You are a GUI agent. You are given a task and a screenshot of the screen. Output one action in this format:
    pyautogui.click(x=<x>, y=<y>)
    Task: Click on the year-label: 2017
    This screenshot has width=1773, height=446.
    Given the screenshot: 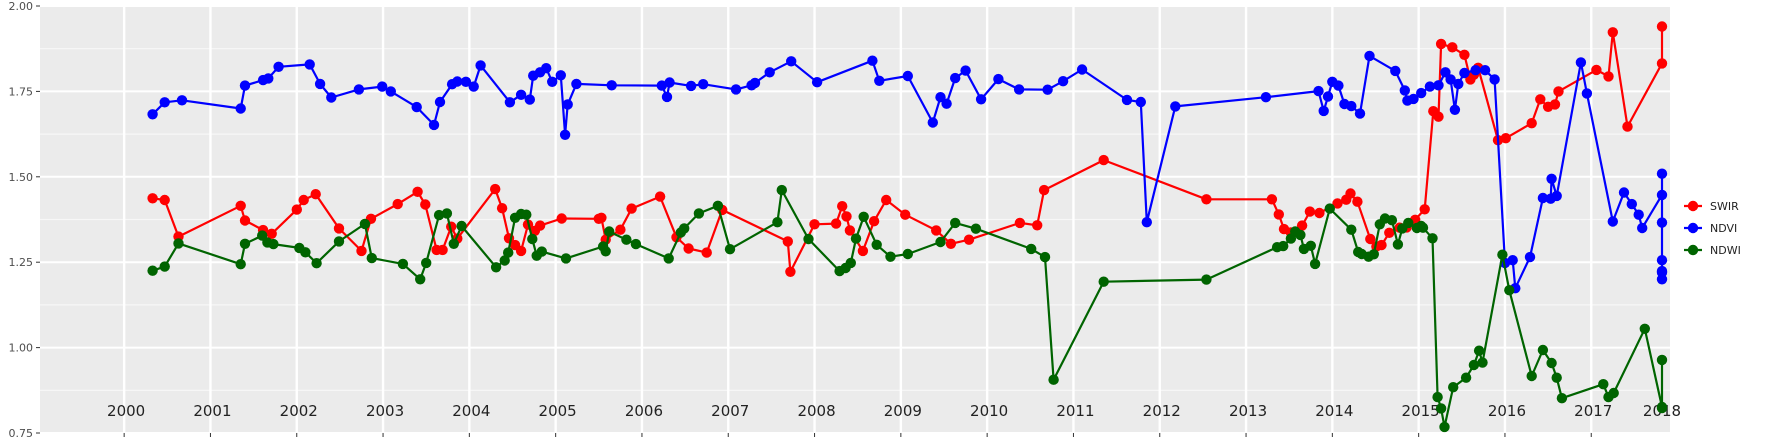 What is the action you would take?
    pyautogui.click(x=1593, y=411)
    